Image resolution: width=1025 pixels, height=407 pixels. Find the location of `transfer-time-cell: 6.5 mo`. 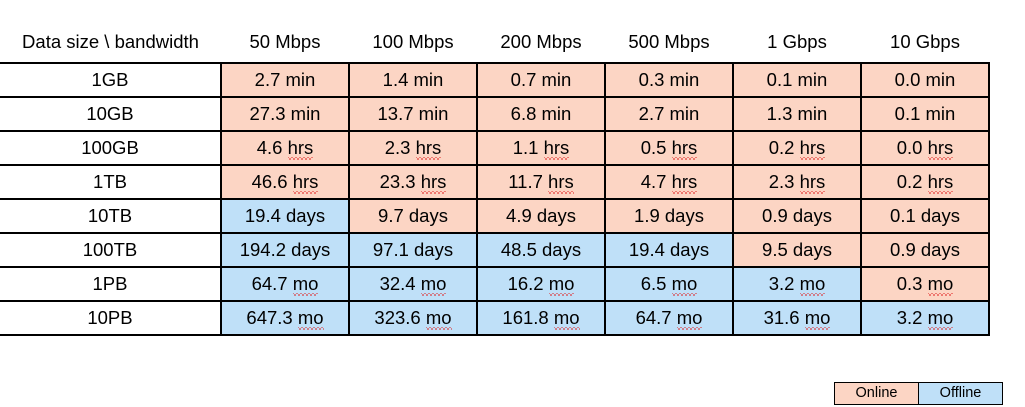

transfer-time-cell: 6.5 mo is located at coordinates (669, 284).